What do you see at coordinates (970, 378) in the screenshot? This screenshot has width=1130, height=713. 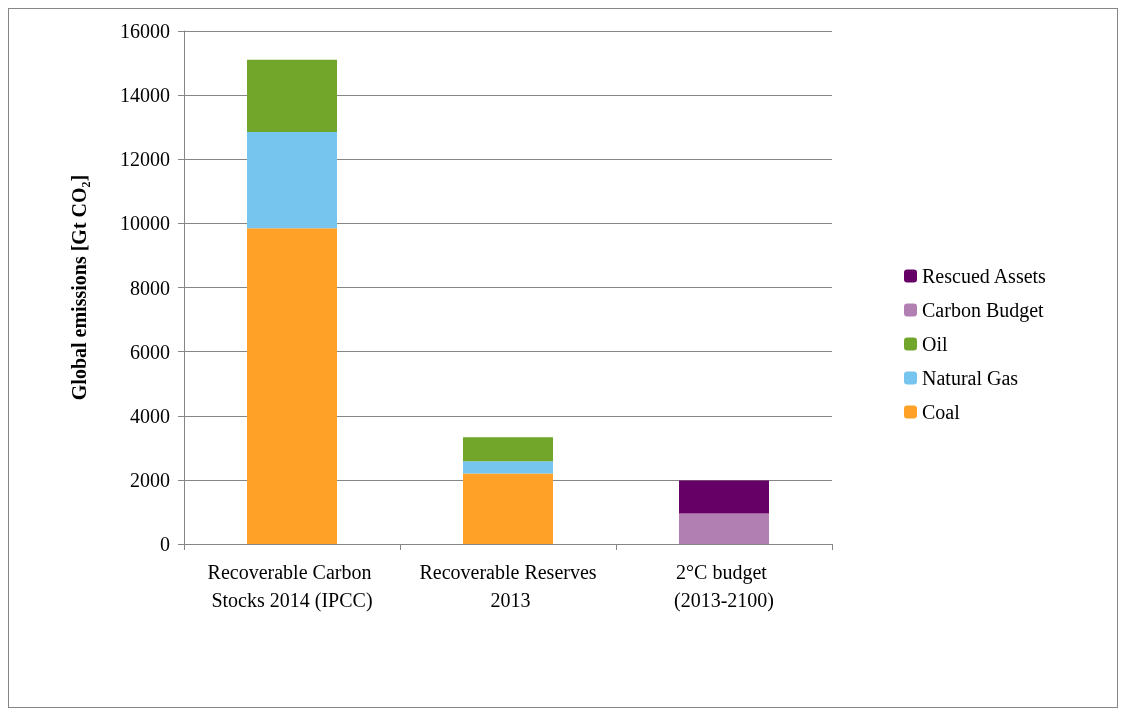 I see `legend-label: Natural Gas` at bounding box center [970, 378].